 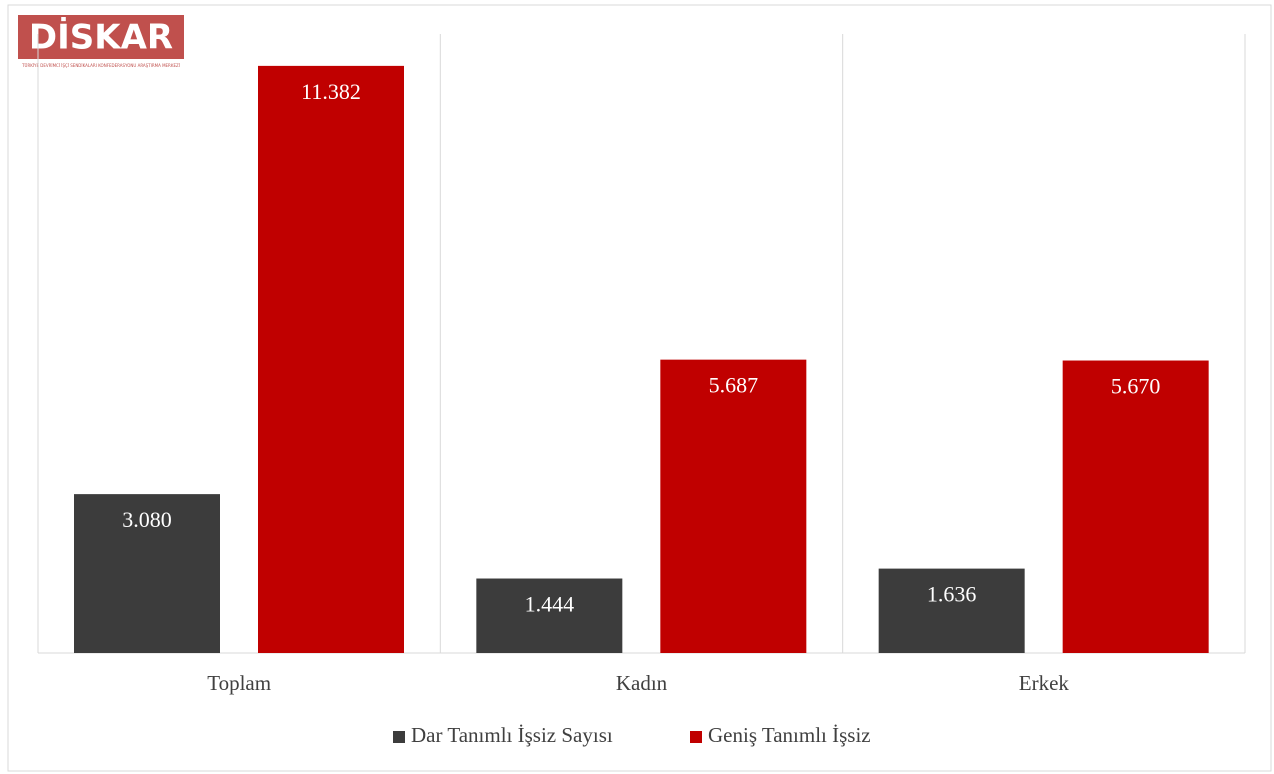 I want to click on x-tick-label: Kadın, so click(x=642, y=683).